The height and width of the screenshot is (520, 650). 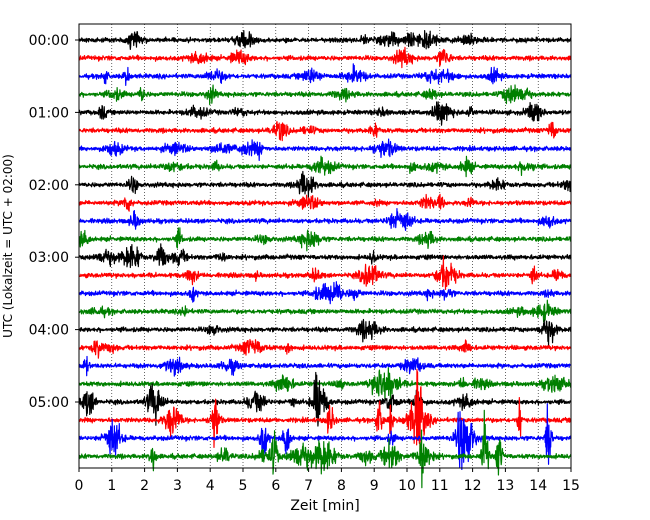 What do you see at coordinates (49, 258) in the screenshot?
I see `y-tick-label: 03:00` at bounding box center [49, 258].